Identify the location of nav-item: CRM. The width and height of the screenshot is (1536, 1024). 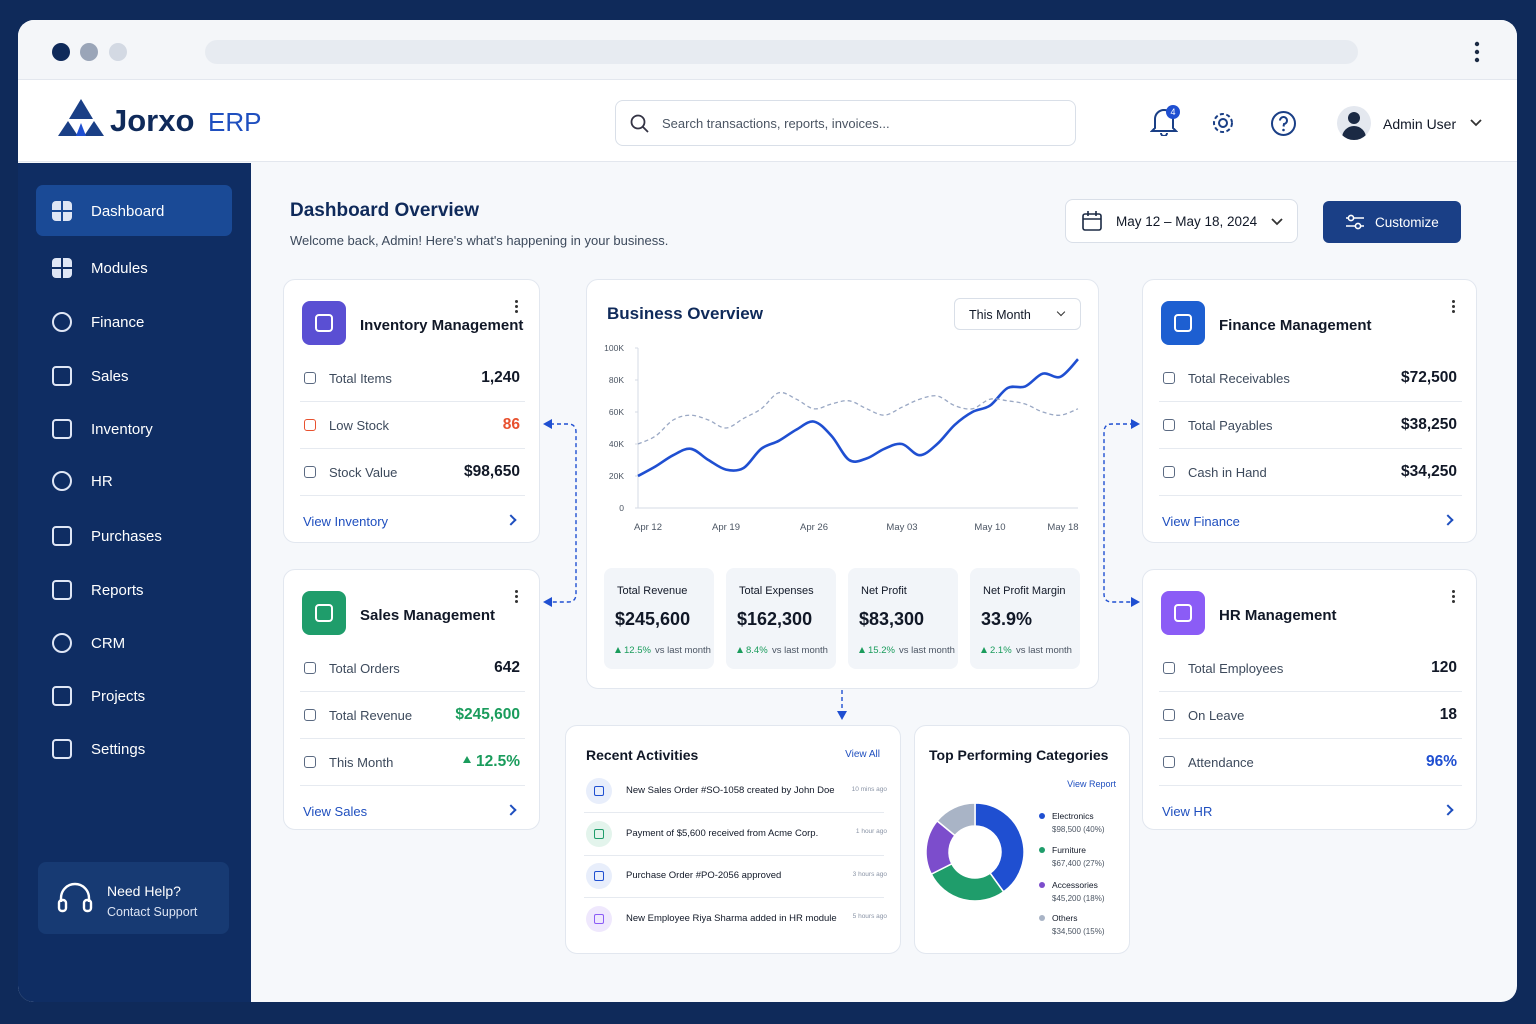
(108, 643).